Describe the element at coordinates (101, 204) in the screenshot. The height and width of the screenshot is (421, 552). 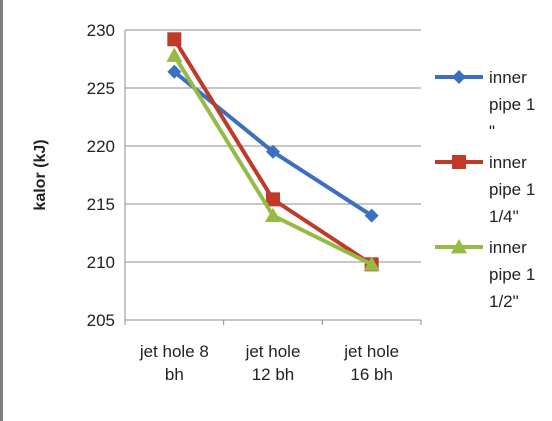
I see `y-tick-label: 215` at that location.